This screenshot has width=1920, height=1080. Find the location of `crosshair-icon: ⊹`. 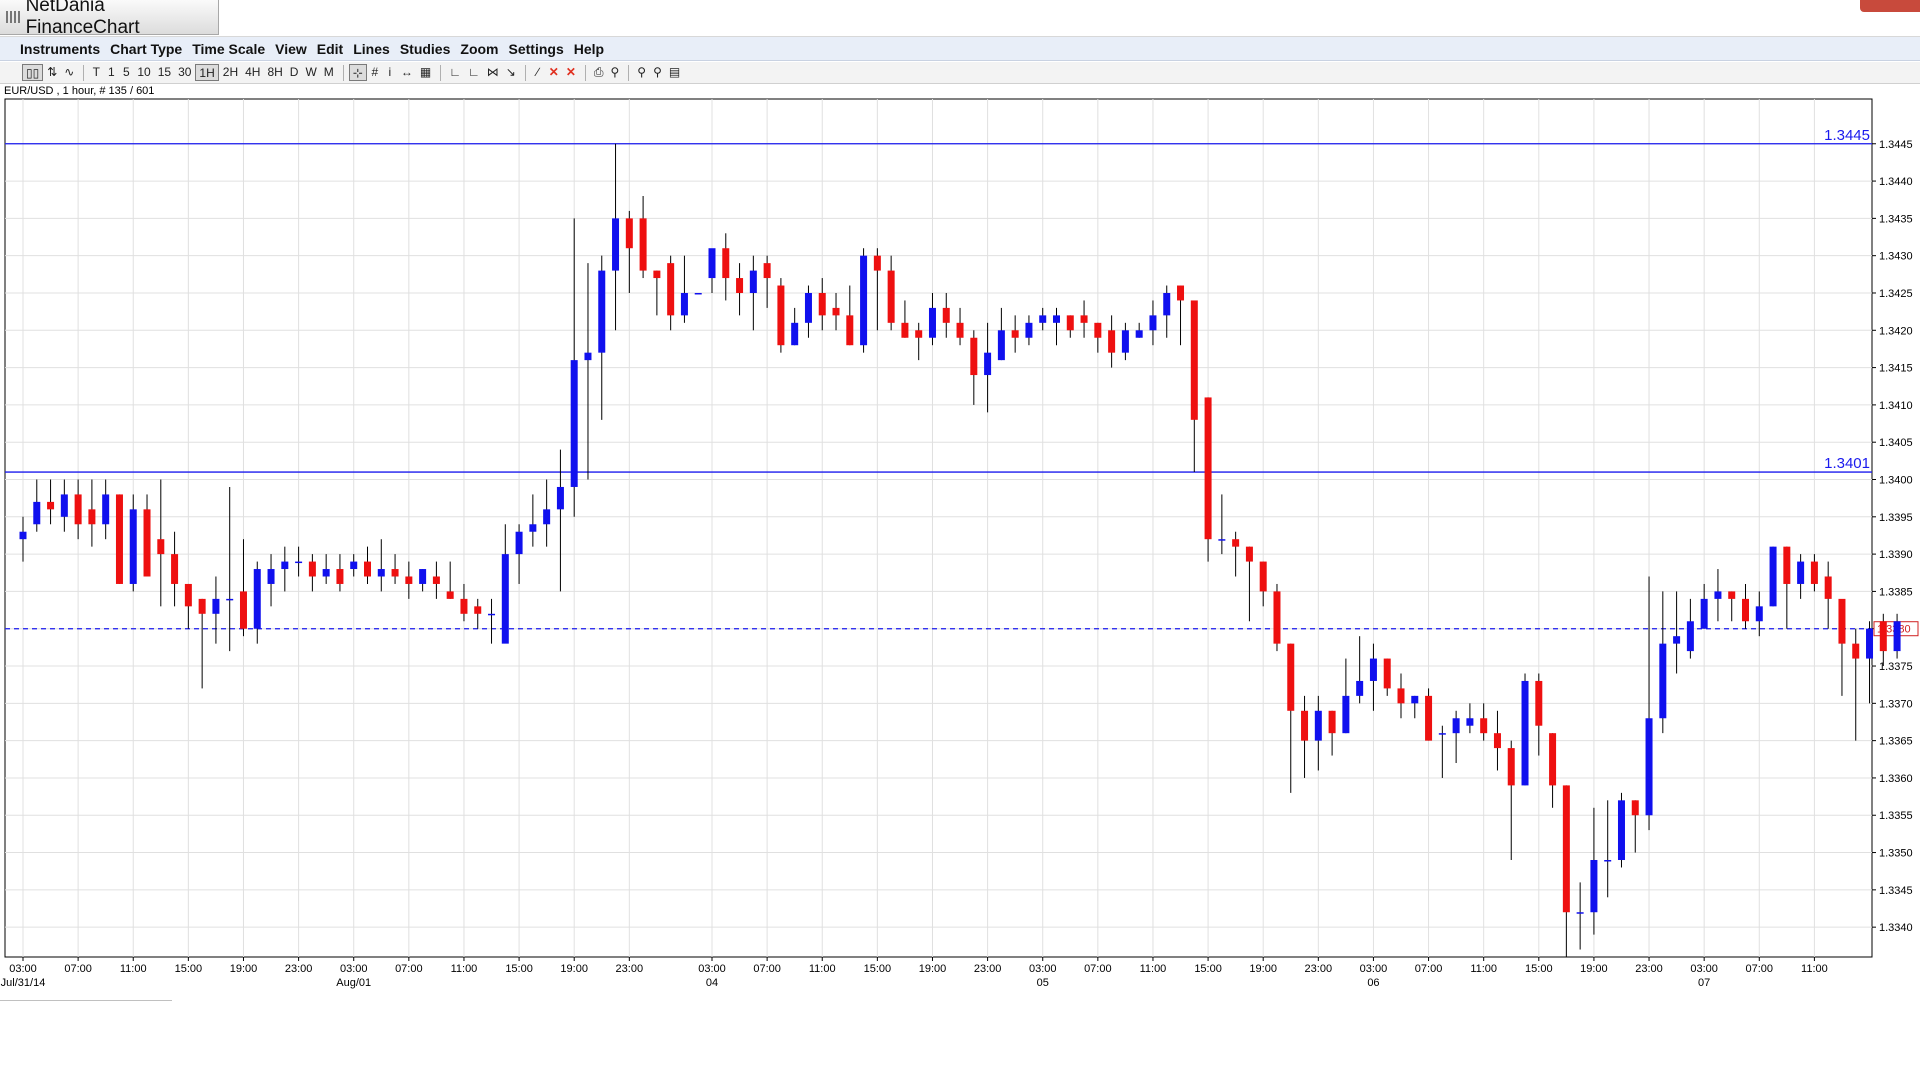

crosshair-icon: ⊹ is located at coordinates (357, 72).